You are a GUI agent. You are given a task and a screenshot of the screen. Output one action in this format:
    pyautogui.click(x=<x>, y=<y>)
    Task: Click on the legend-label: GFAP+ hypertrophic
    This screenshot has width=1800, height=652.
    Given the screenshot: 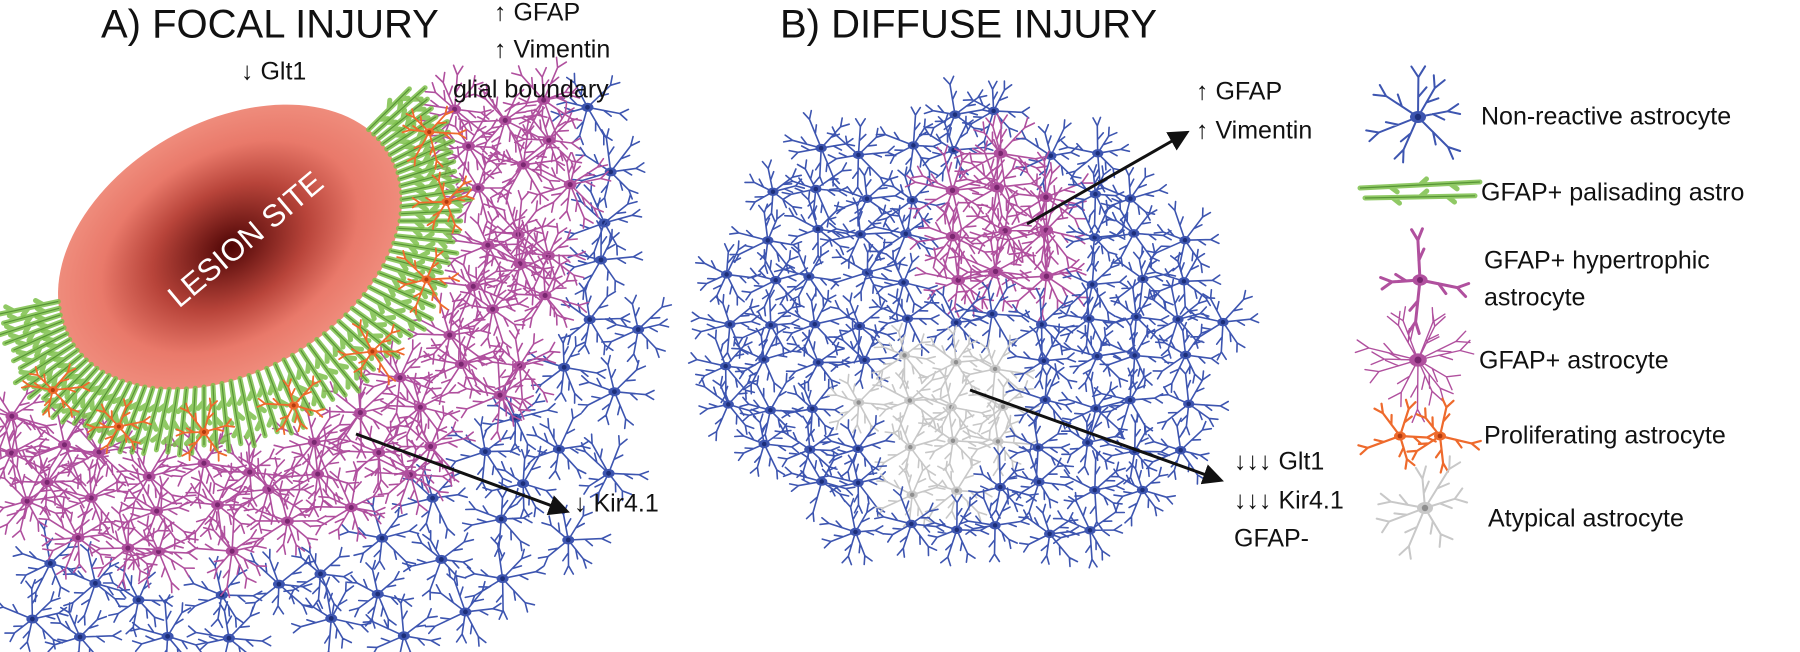 What is the action you would take?
    pyautogui.click(x=1597, y=261)
    